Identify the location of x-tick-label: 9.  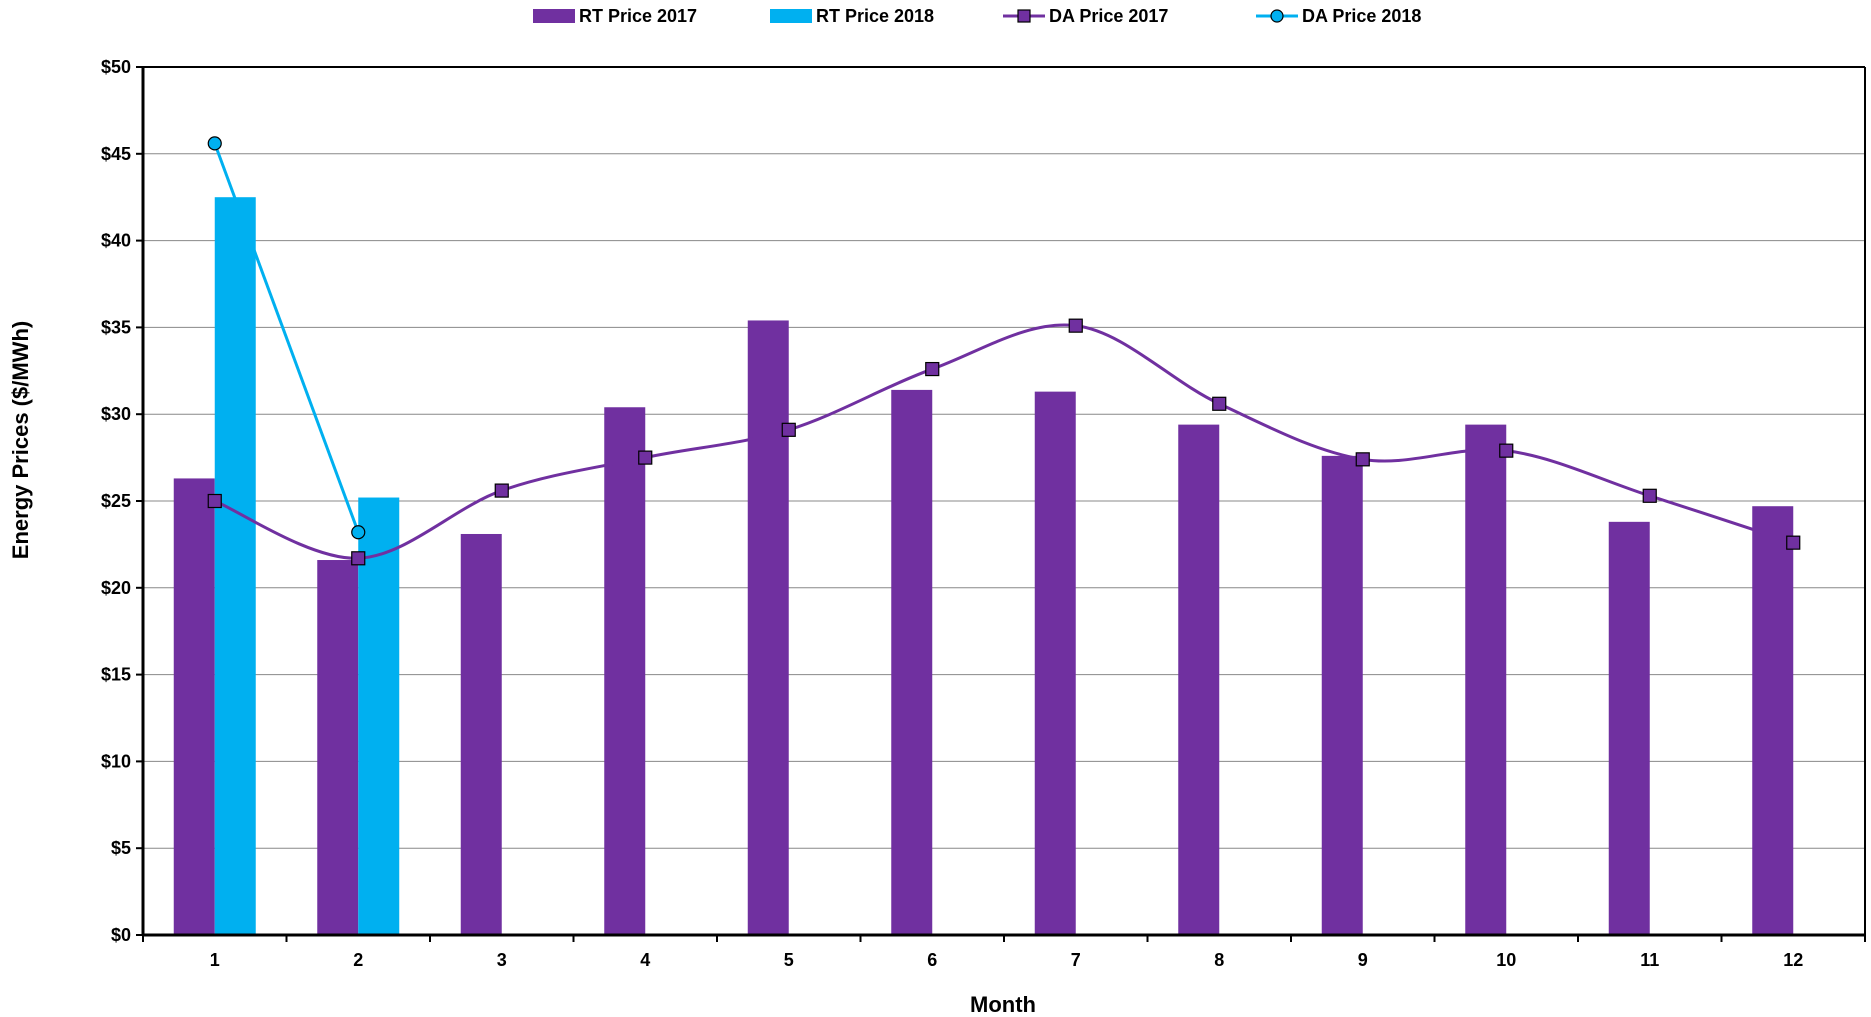
(1363, 960).